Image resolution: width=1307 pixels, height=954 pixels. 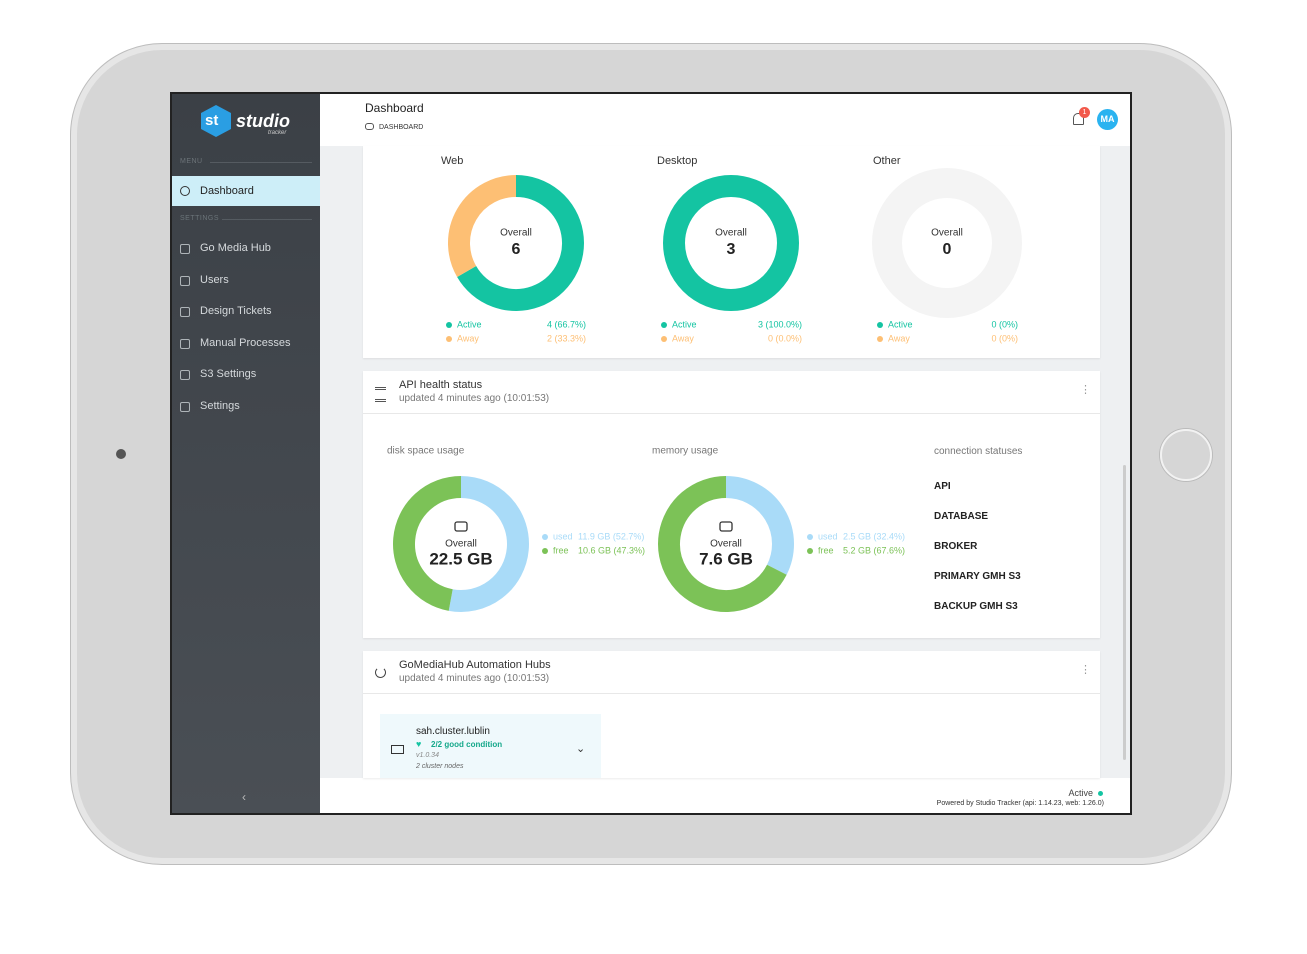 What do you see at coordinates (419, 744) in the screenshot?
I see `heart-icon: ♥` at bounding box center [419, 744].